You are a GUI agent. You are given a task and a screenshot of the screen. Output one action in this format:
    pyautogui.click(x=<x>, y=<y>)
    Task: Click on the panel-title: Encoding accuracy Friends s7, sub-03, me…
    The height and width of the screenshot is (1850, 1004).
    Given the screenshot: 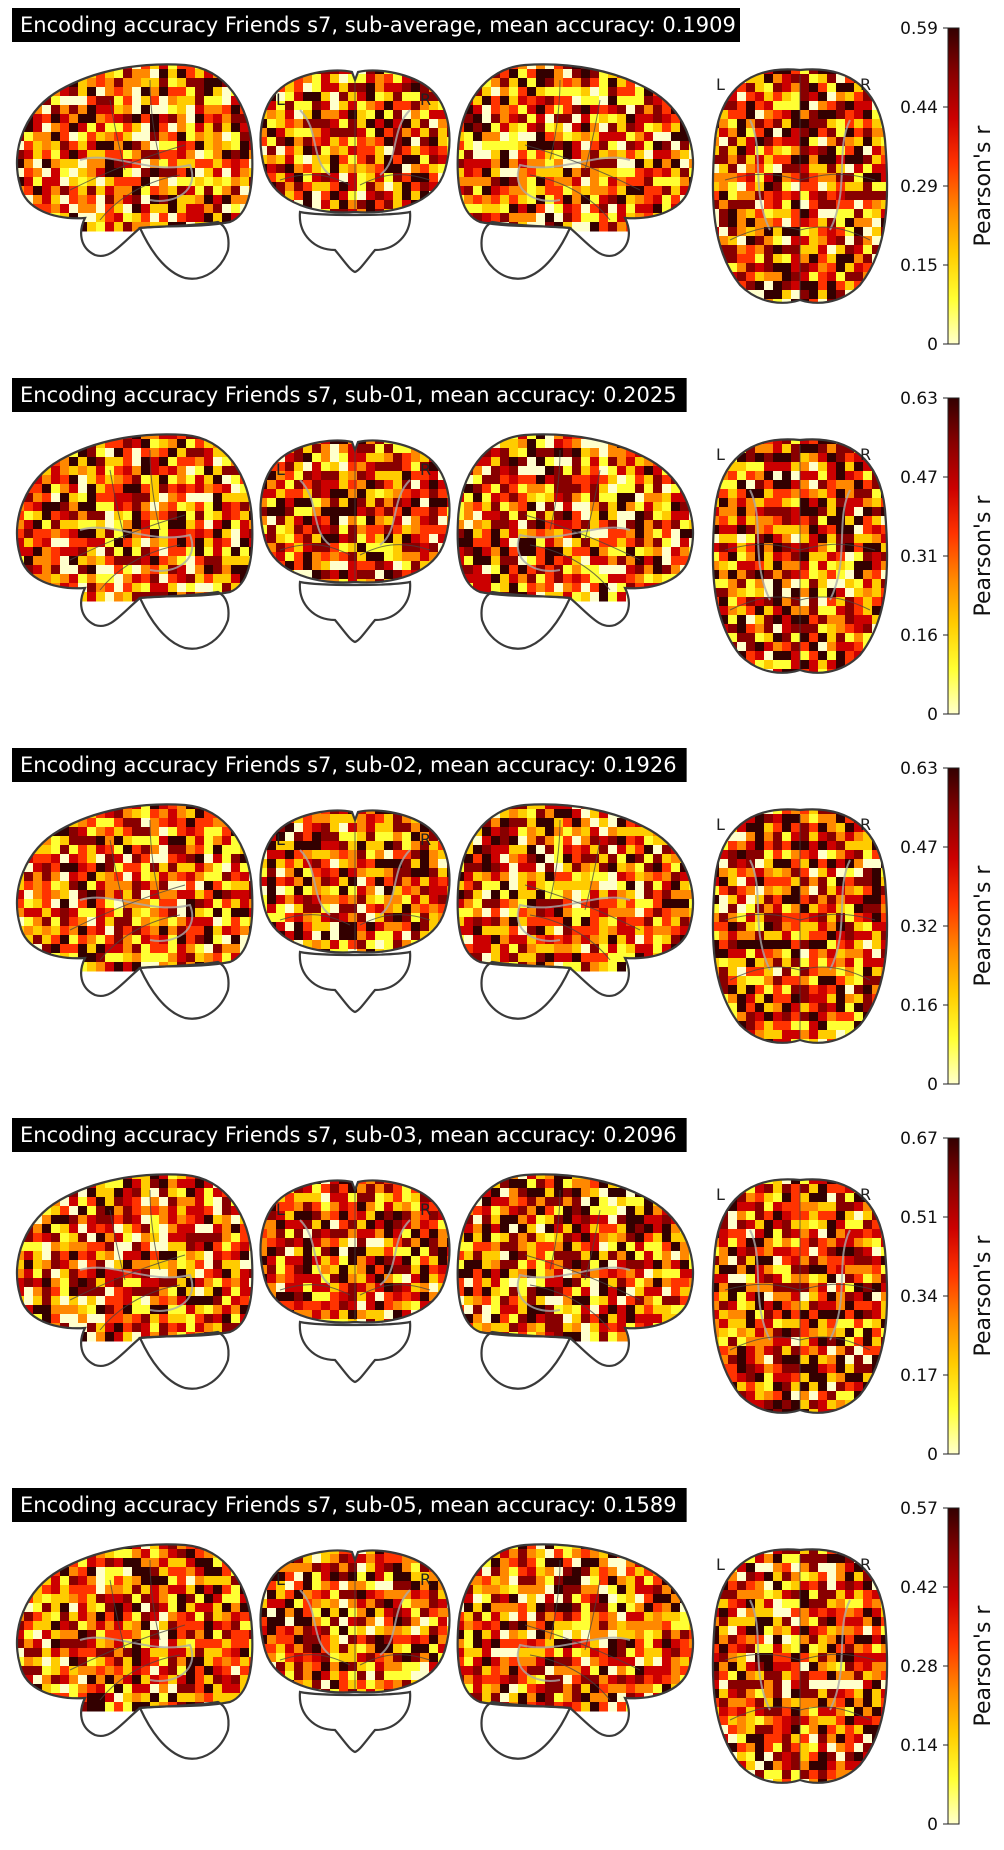 What is the action you would take?
    pyautogui.click(x=348, y=1135)
    